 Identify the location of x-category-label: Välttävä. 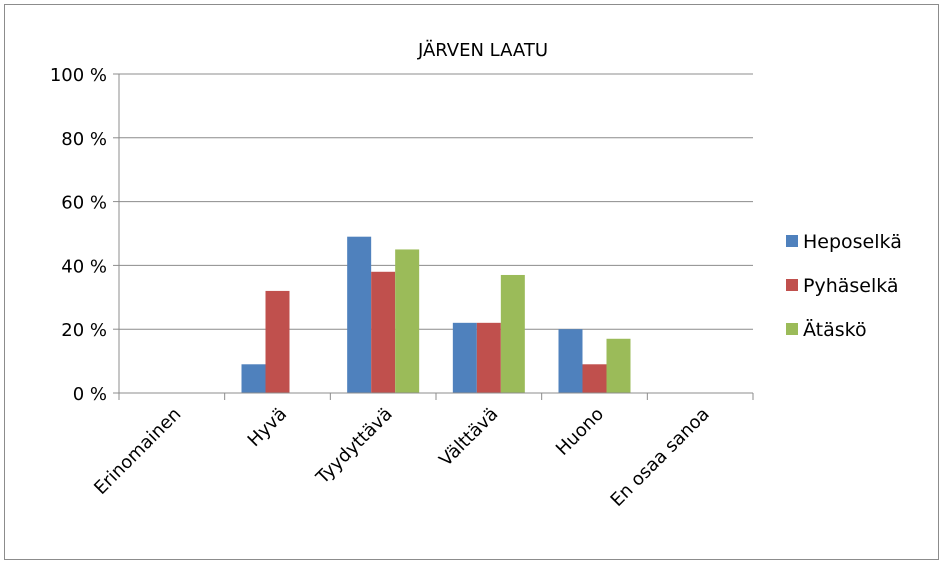
(468, 437).